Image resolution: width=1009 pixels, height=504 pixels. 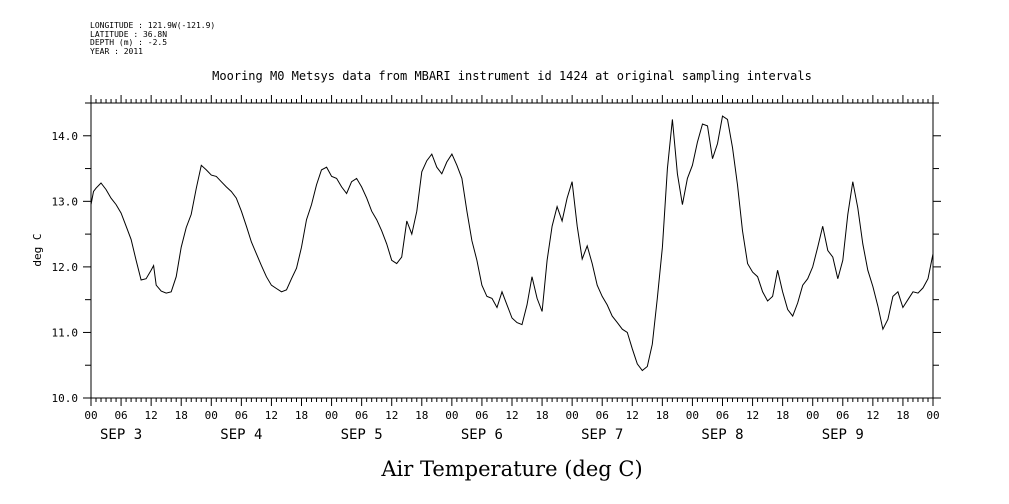 What do you see at coordinates (121, 435) in the screenshot?
I see `x-day-label: SEP 3` at bounding box center [121, 435].